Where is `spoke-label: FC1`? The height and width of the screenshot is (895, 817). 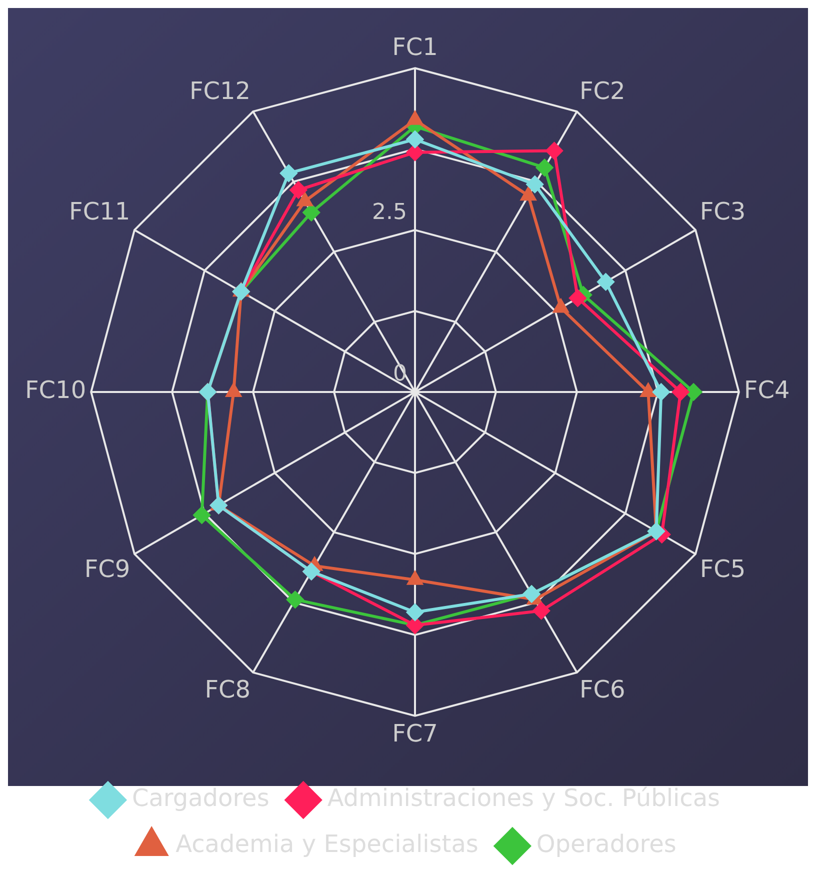
spoke-label: FC1 is located at coordinates (415, 46).